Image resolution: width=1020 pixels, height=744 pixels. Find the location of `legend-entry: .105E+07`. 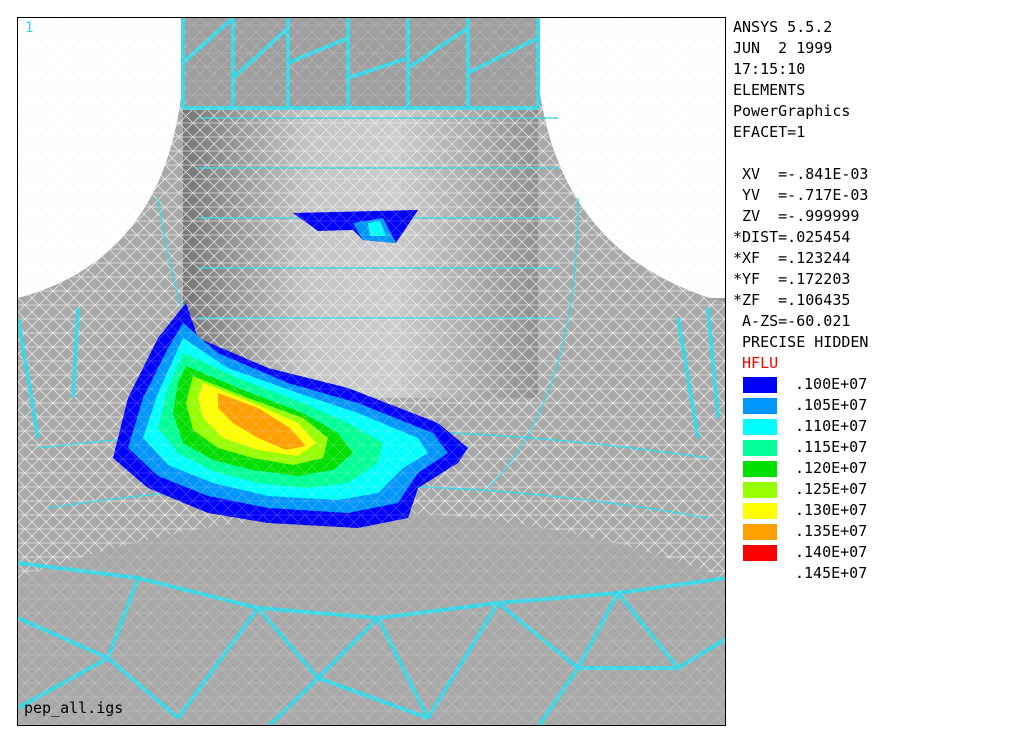

legend-entry: .105E+07 is located at coordinates (873, 405).